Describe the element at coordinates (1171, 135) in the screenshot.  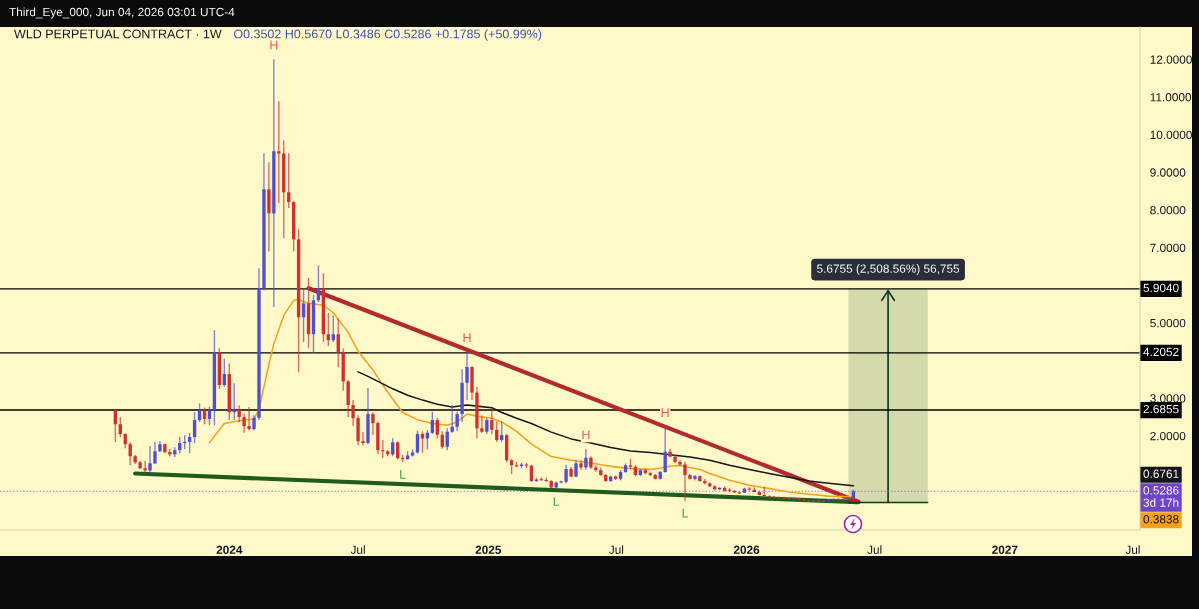
I see `y-tick-label: 10.0000` at that location.